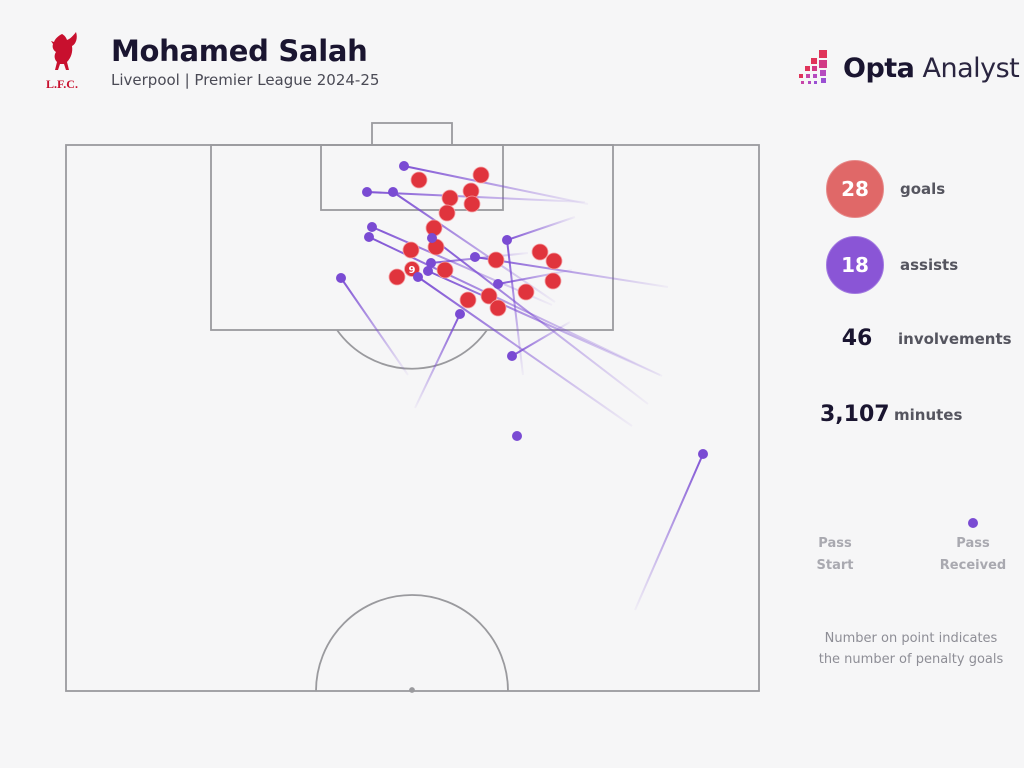  I want to click on goal, so click(412, 134).